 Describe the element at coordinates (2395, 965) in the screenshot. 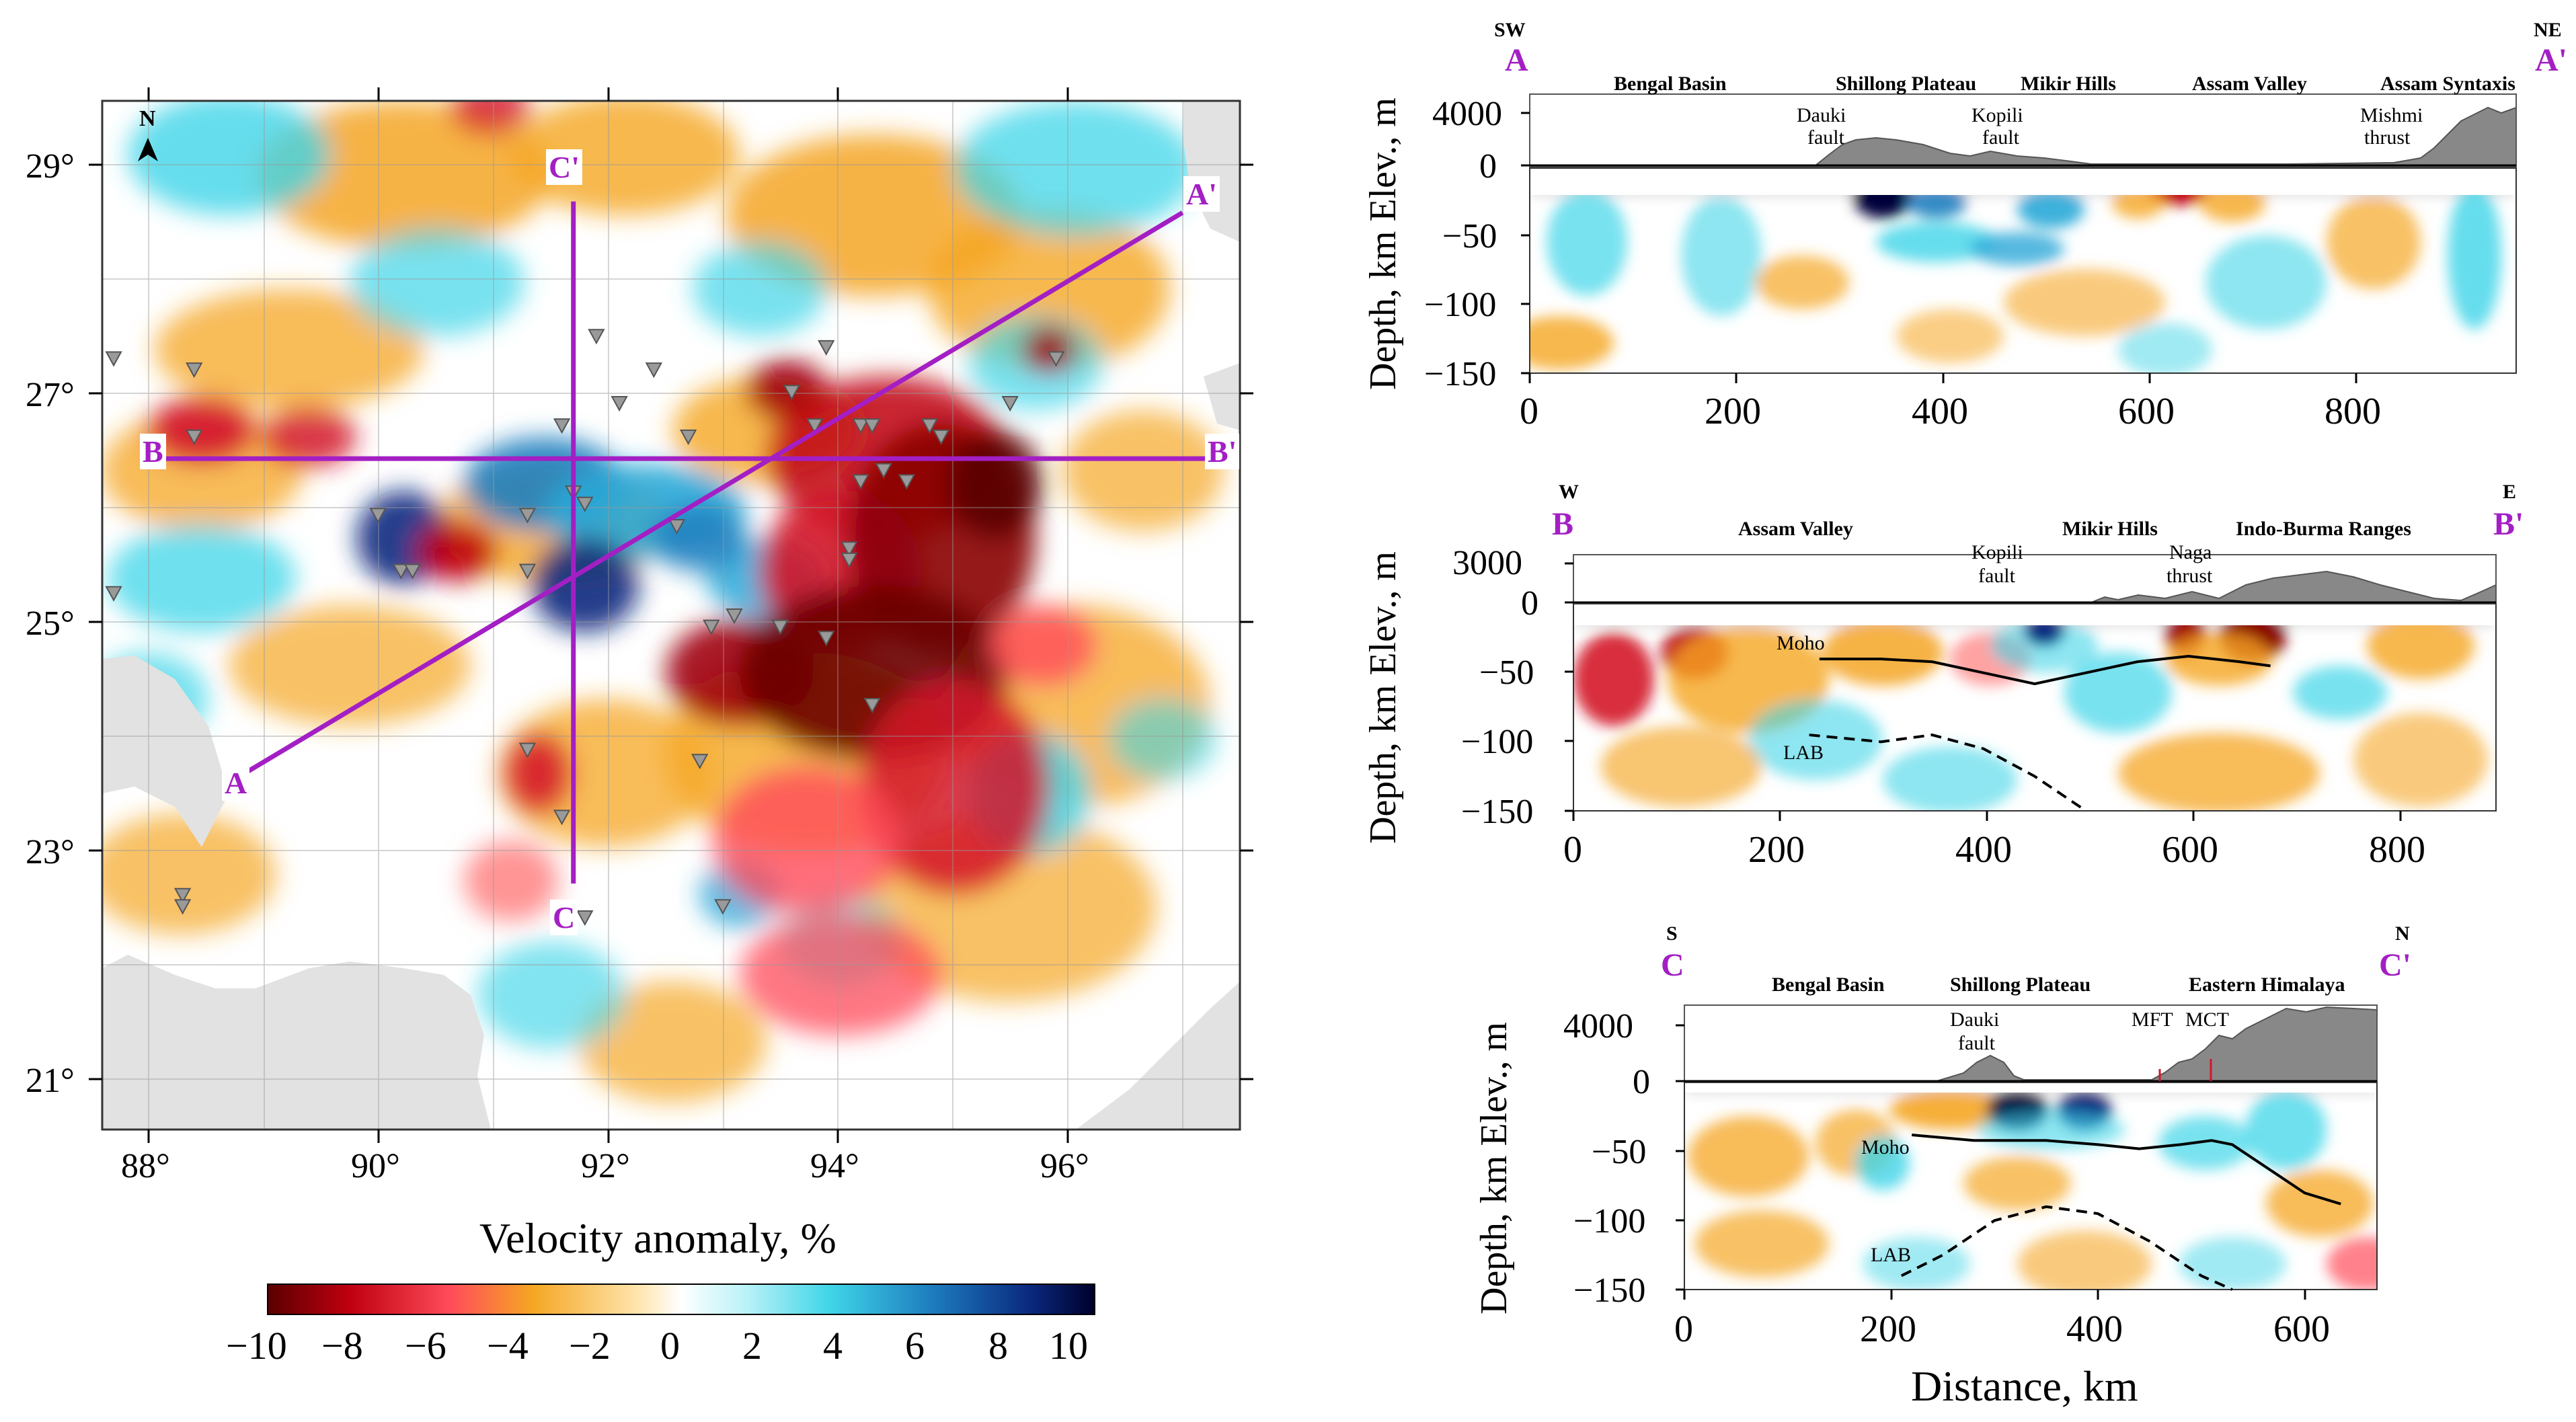

I see `cc-right-end: C'` at that location.